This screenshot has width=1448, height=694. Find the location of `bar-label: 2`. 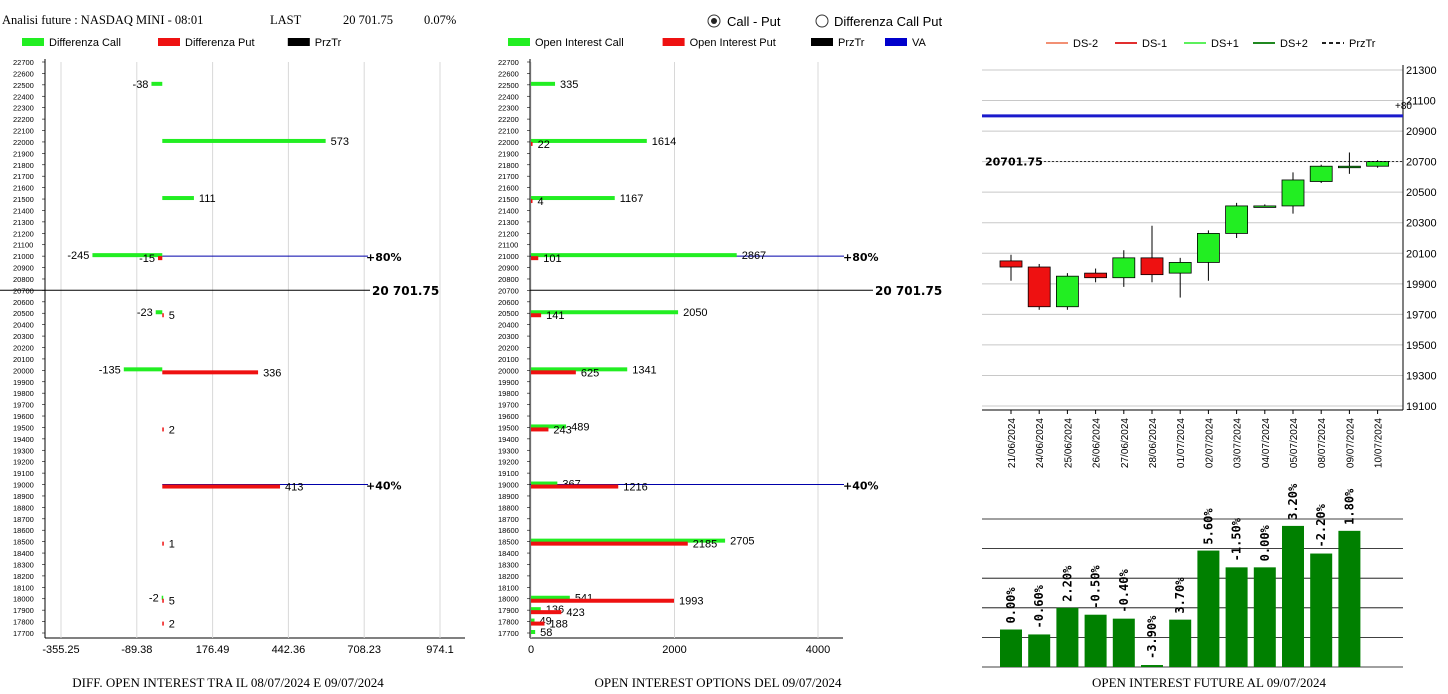

bar-label: 2 is located at coordinates (172, 430).